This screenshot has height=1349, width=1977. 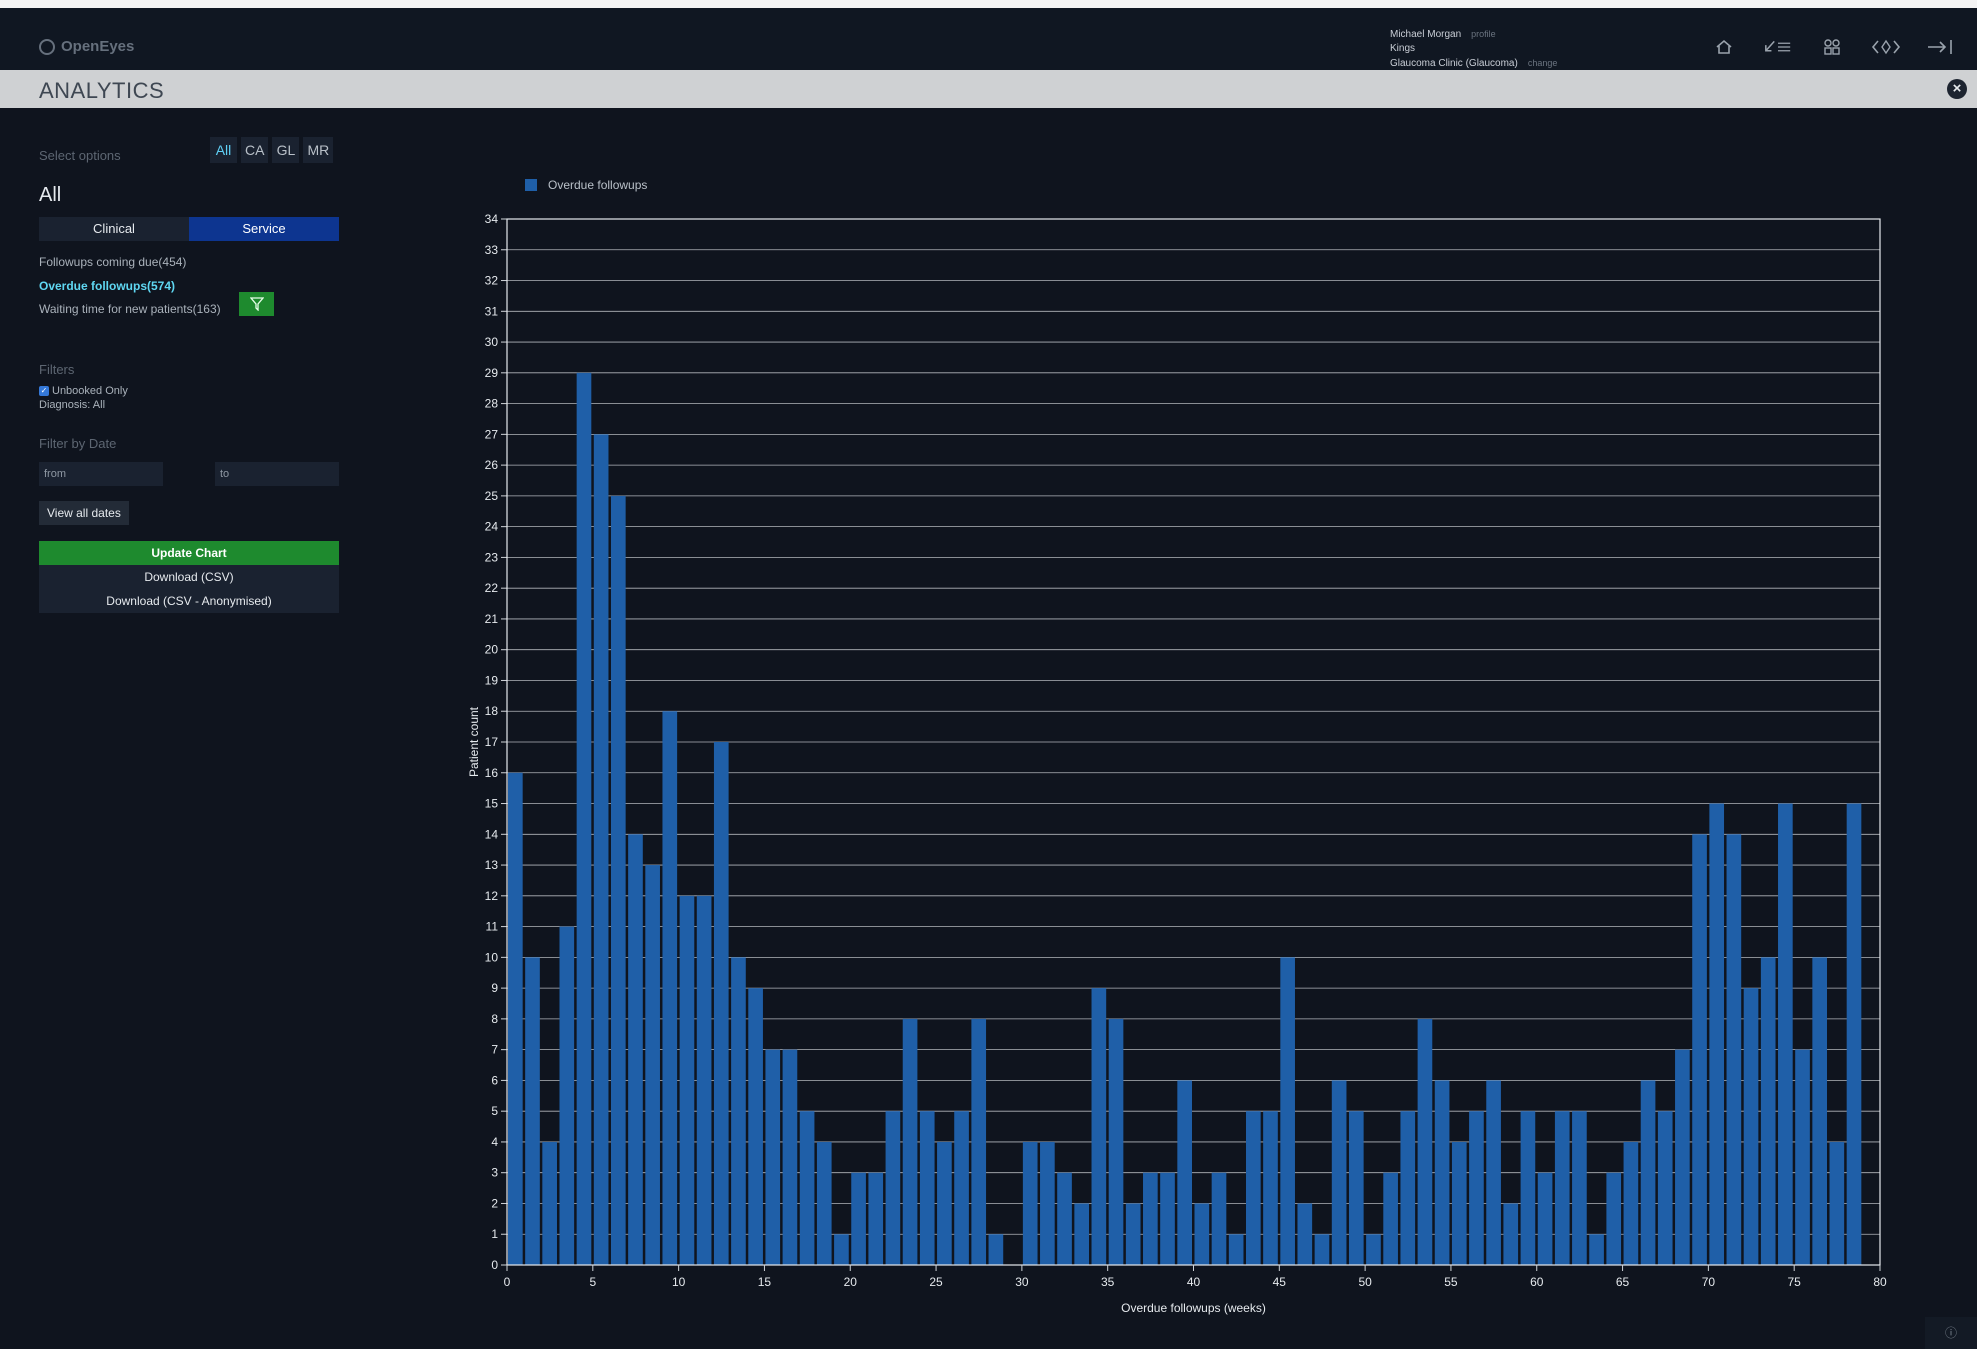 I want to click on specialty-tab-mr: MR, so click(x=318, y=150).